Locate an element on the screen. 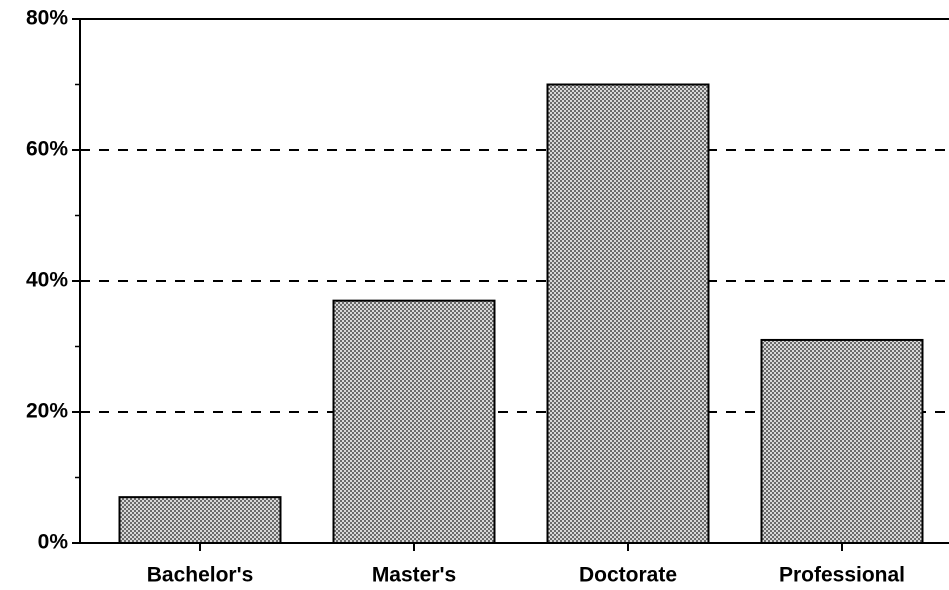 The height and width of the screenshot is (590, 949). y-tick-label: 0% is located at coordinates (53, 542).